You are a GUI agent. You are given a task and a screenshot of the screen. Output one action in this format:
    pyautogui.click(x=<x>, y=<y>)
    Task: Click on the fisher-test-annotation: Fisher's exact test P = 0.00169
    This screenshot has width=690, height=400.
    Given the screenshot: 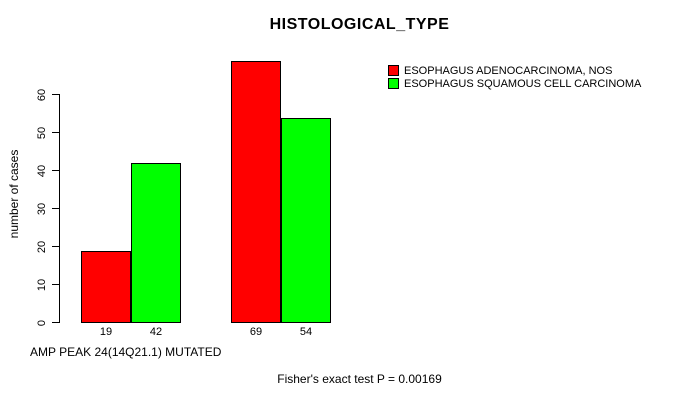 What is the action you would take?
    pyautogui.click(x=359, y=379)
    